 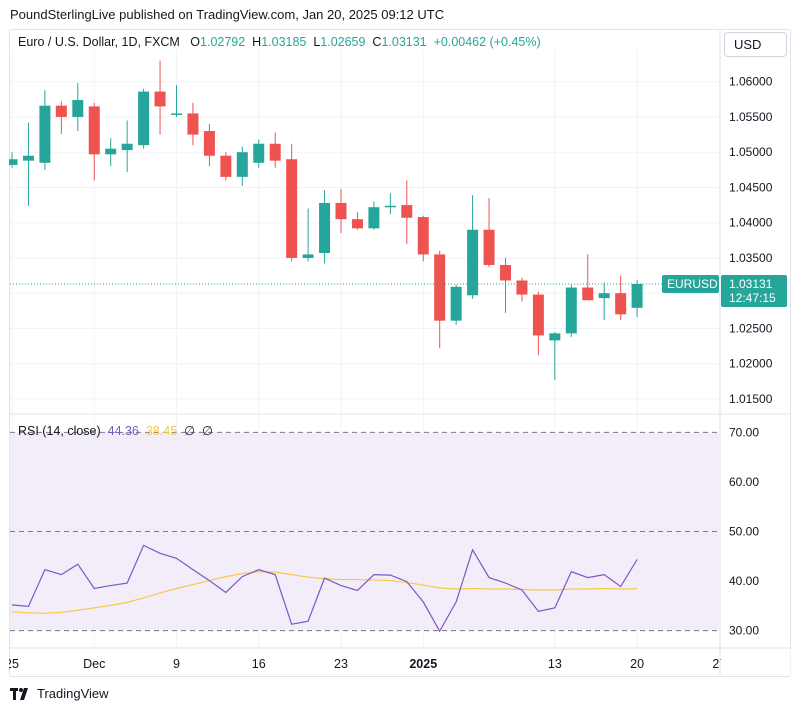 I want to click on low-value: 1.02659, so click(x=343, y=42).